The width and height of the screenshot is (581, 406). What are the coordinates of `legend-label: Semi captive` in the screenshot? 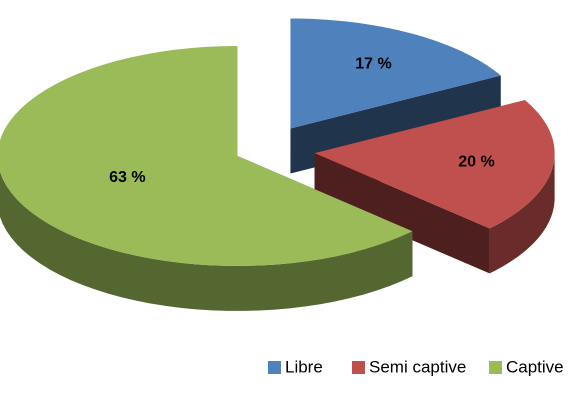 It's located at (417, 366).